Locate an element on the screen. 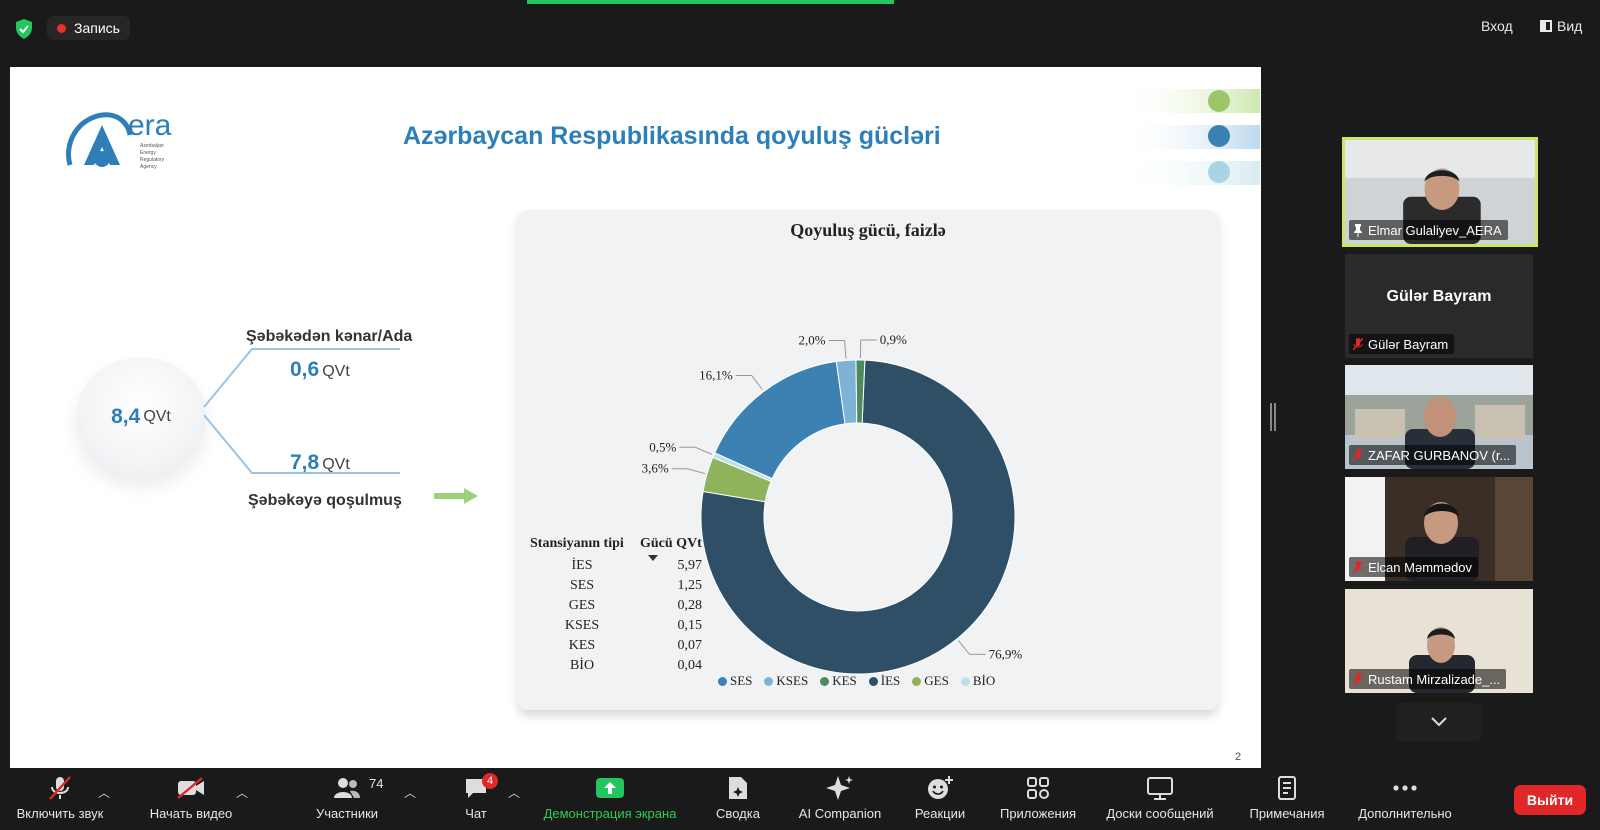 The image size is (1600, 830). video-off-icon is located at coordinates (190, 788).